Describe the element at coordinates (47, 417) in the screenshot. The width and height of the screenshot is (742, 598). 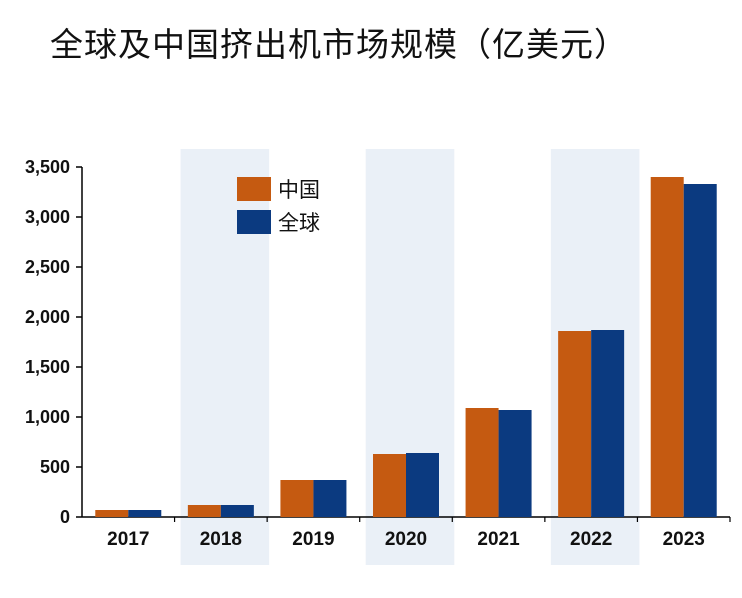
I see `y-tick-label: 1,000` at that location.